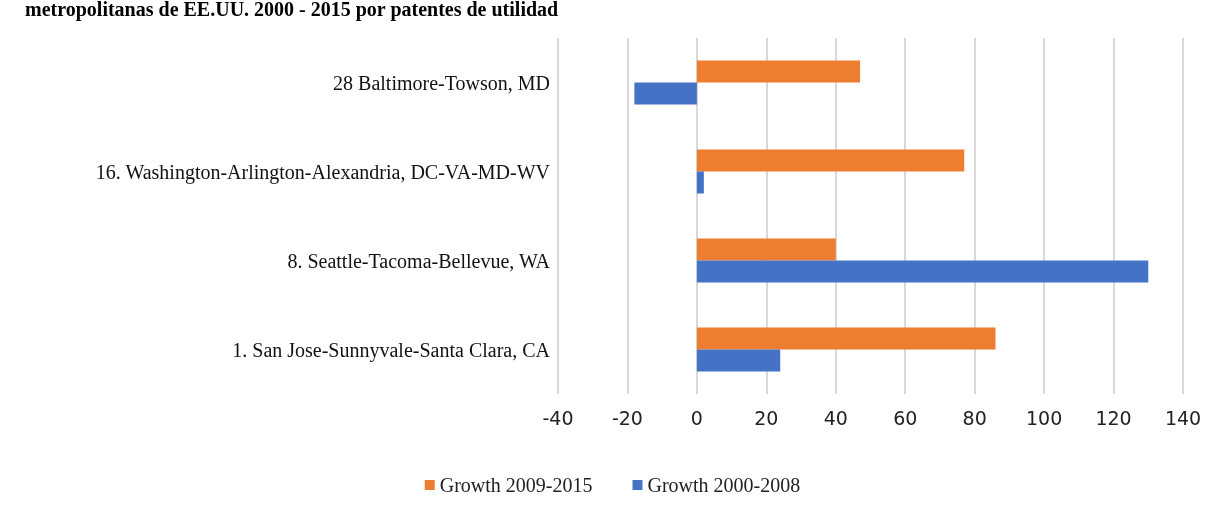  I want to click on x-tick-label: 140, so click(1183, 417).